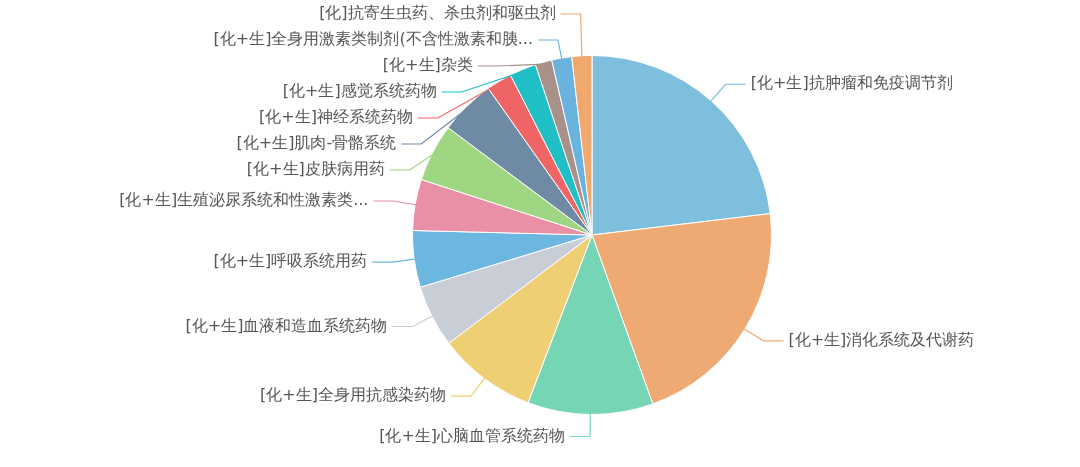 Image resolution: width=1080 pixels, height=467 pixels. What do you see at coordinates (286, 325) in the screenshot?
I see `slice-label: [化+生]血液和造血系统药物` at bounding box center [286, 325].